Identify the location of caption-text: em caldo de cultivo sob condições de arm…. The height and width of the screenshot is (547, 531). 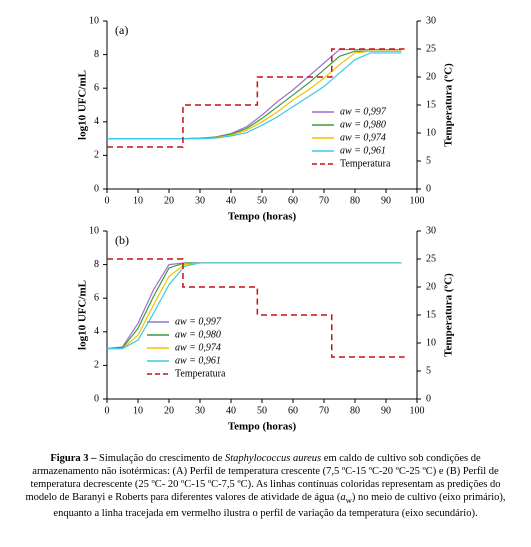
(263, 478).